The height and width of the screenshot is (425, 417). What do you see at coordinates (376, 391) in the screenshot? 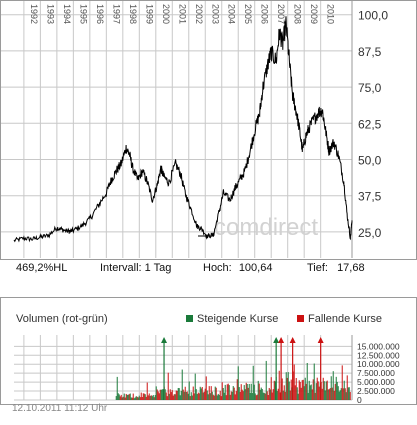
I see `volume-y-tick-label: 2.500.000` at bounding box center [376, 391].